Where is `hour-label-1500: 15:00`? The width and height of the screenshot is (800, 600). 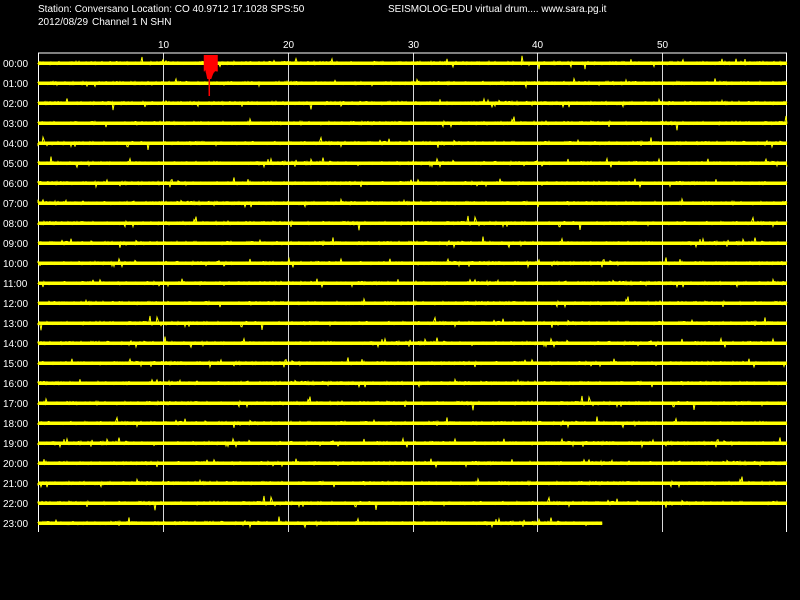 hour-label-1500: 15:00 is located at coordinates (15, 364).